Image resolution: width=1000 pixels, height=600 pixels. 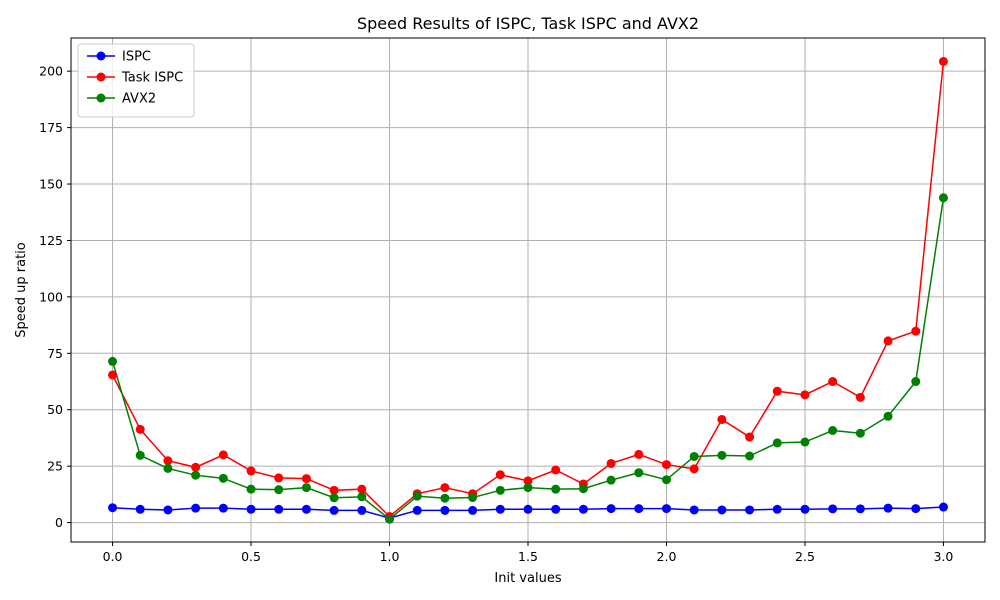 What do you see at coordinates (51, 184) in the screenshot?
I see `y-tick-label: 150` at bounding box center [51, 184].